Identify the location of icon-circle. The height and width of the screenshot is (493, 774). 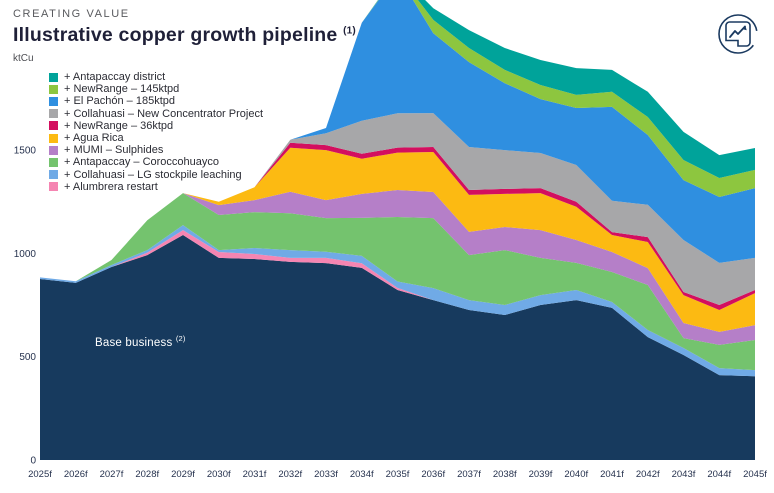
(738, 34).